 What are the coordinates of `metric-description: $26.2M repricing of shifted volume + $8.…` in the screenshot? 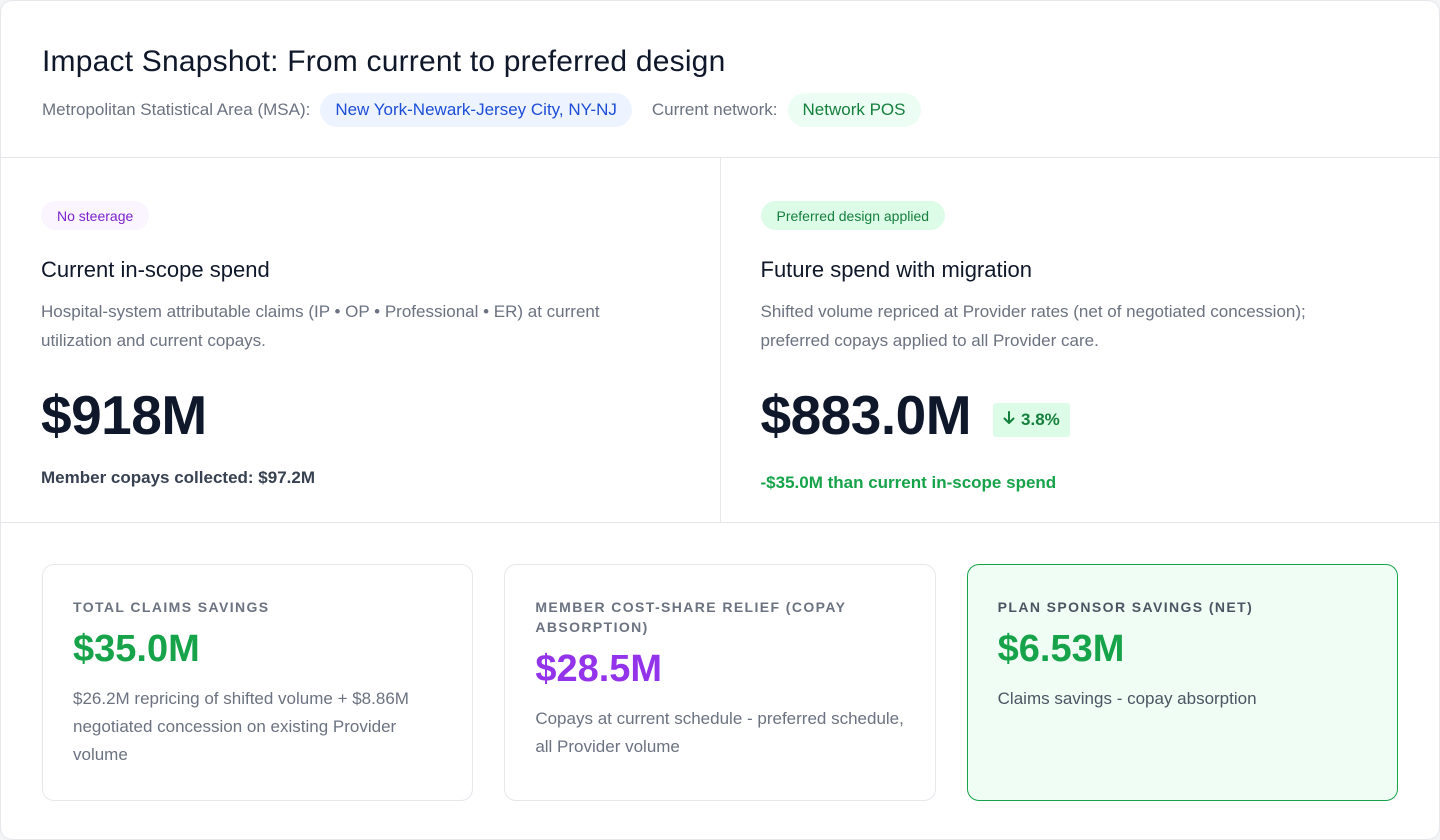 It's located at (241, 726).